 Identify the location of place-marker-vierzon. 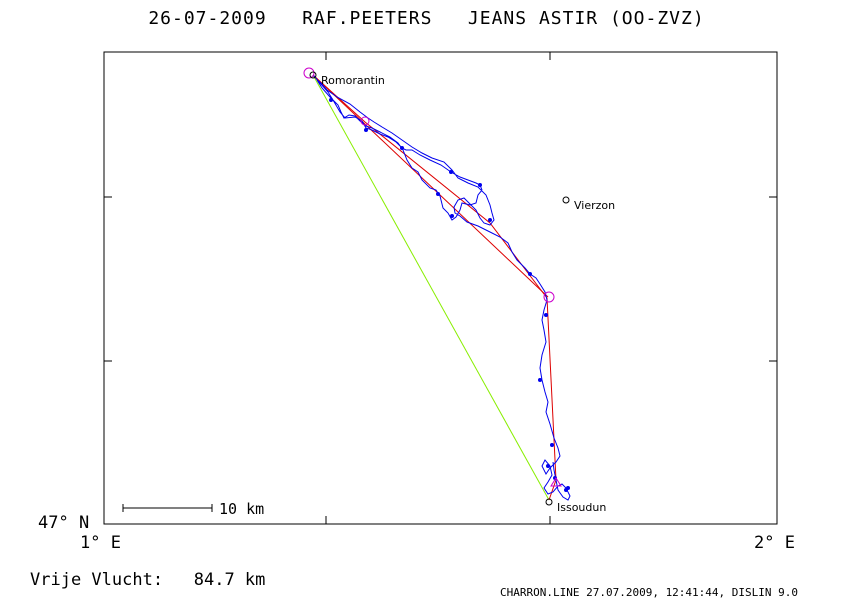
(566, 200).